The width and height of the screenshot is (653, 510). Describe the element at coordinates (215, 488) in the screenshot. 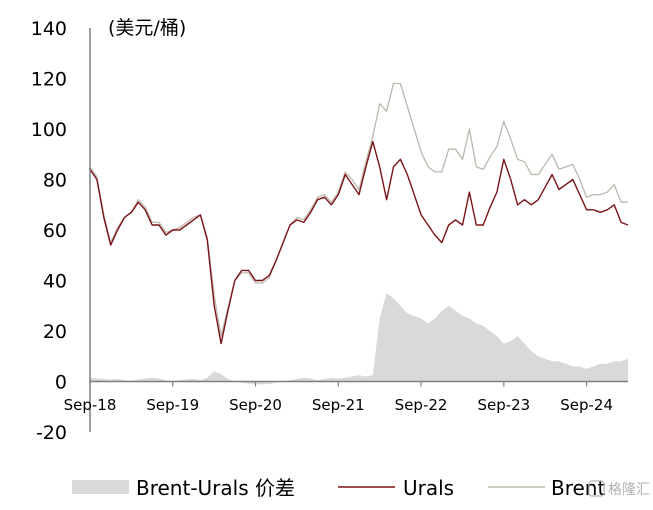

I see `legend-label-spread: Brent-Urals 价差` at that location.